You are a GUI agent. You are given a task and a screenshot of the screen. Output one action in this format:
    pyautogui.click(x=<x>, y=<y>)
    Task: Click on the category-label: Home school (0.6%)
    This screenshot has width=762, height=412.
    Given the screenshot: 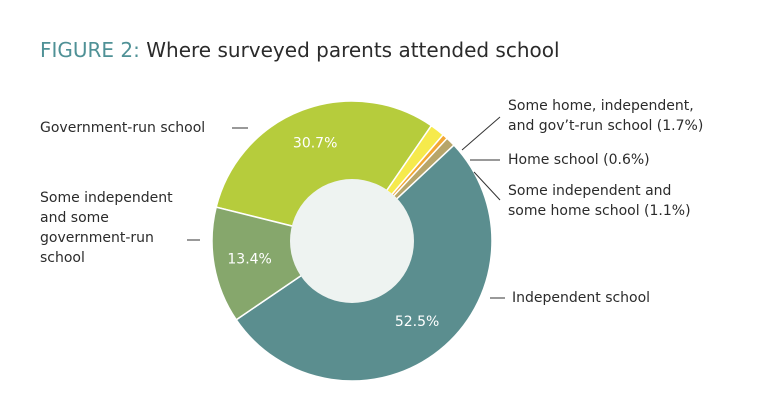 What is the action you would take?
    pyautogui.click(x=579, y=160)
    